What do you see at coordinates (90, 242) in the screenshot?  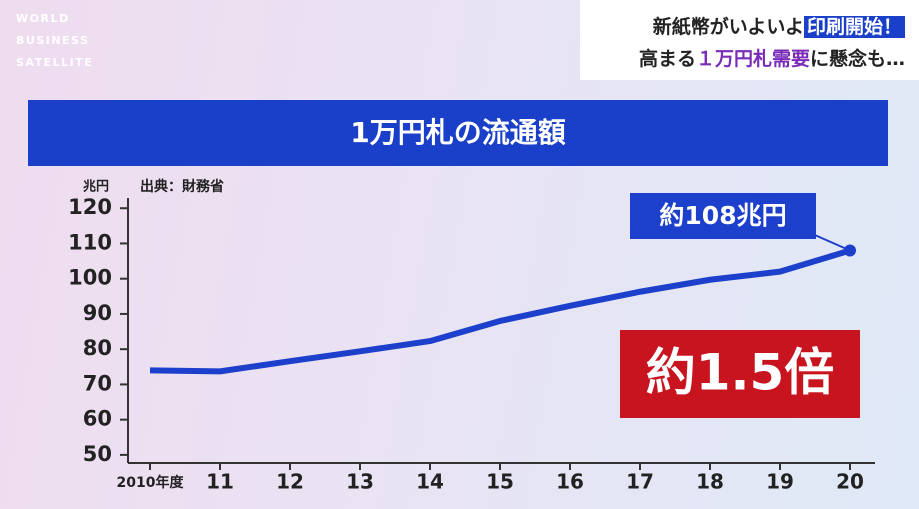 I see `y-tick-label: 110` at bounding box center [90, 242].